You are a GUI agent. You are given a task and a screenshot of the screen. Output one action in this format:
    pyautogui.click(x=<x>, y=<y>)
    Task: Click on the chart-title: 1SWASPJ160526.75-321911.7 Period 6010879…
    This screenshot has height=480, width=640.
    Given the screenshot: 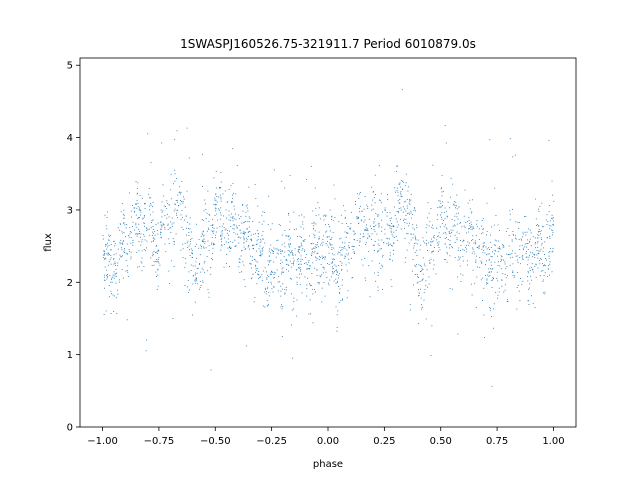 What is the action you would take?
    pyautogui.click(x=328, y=44)
    